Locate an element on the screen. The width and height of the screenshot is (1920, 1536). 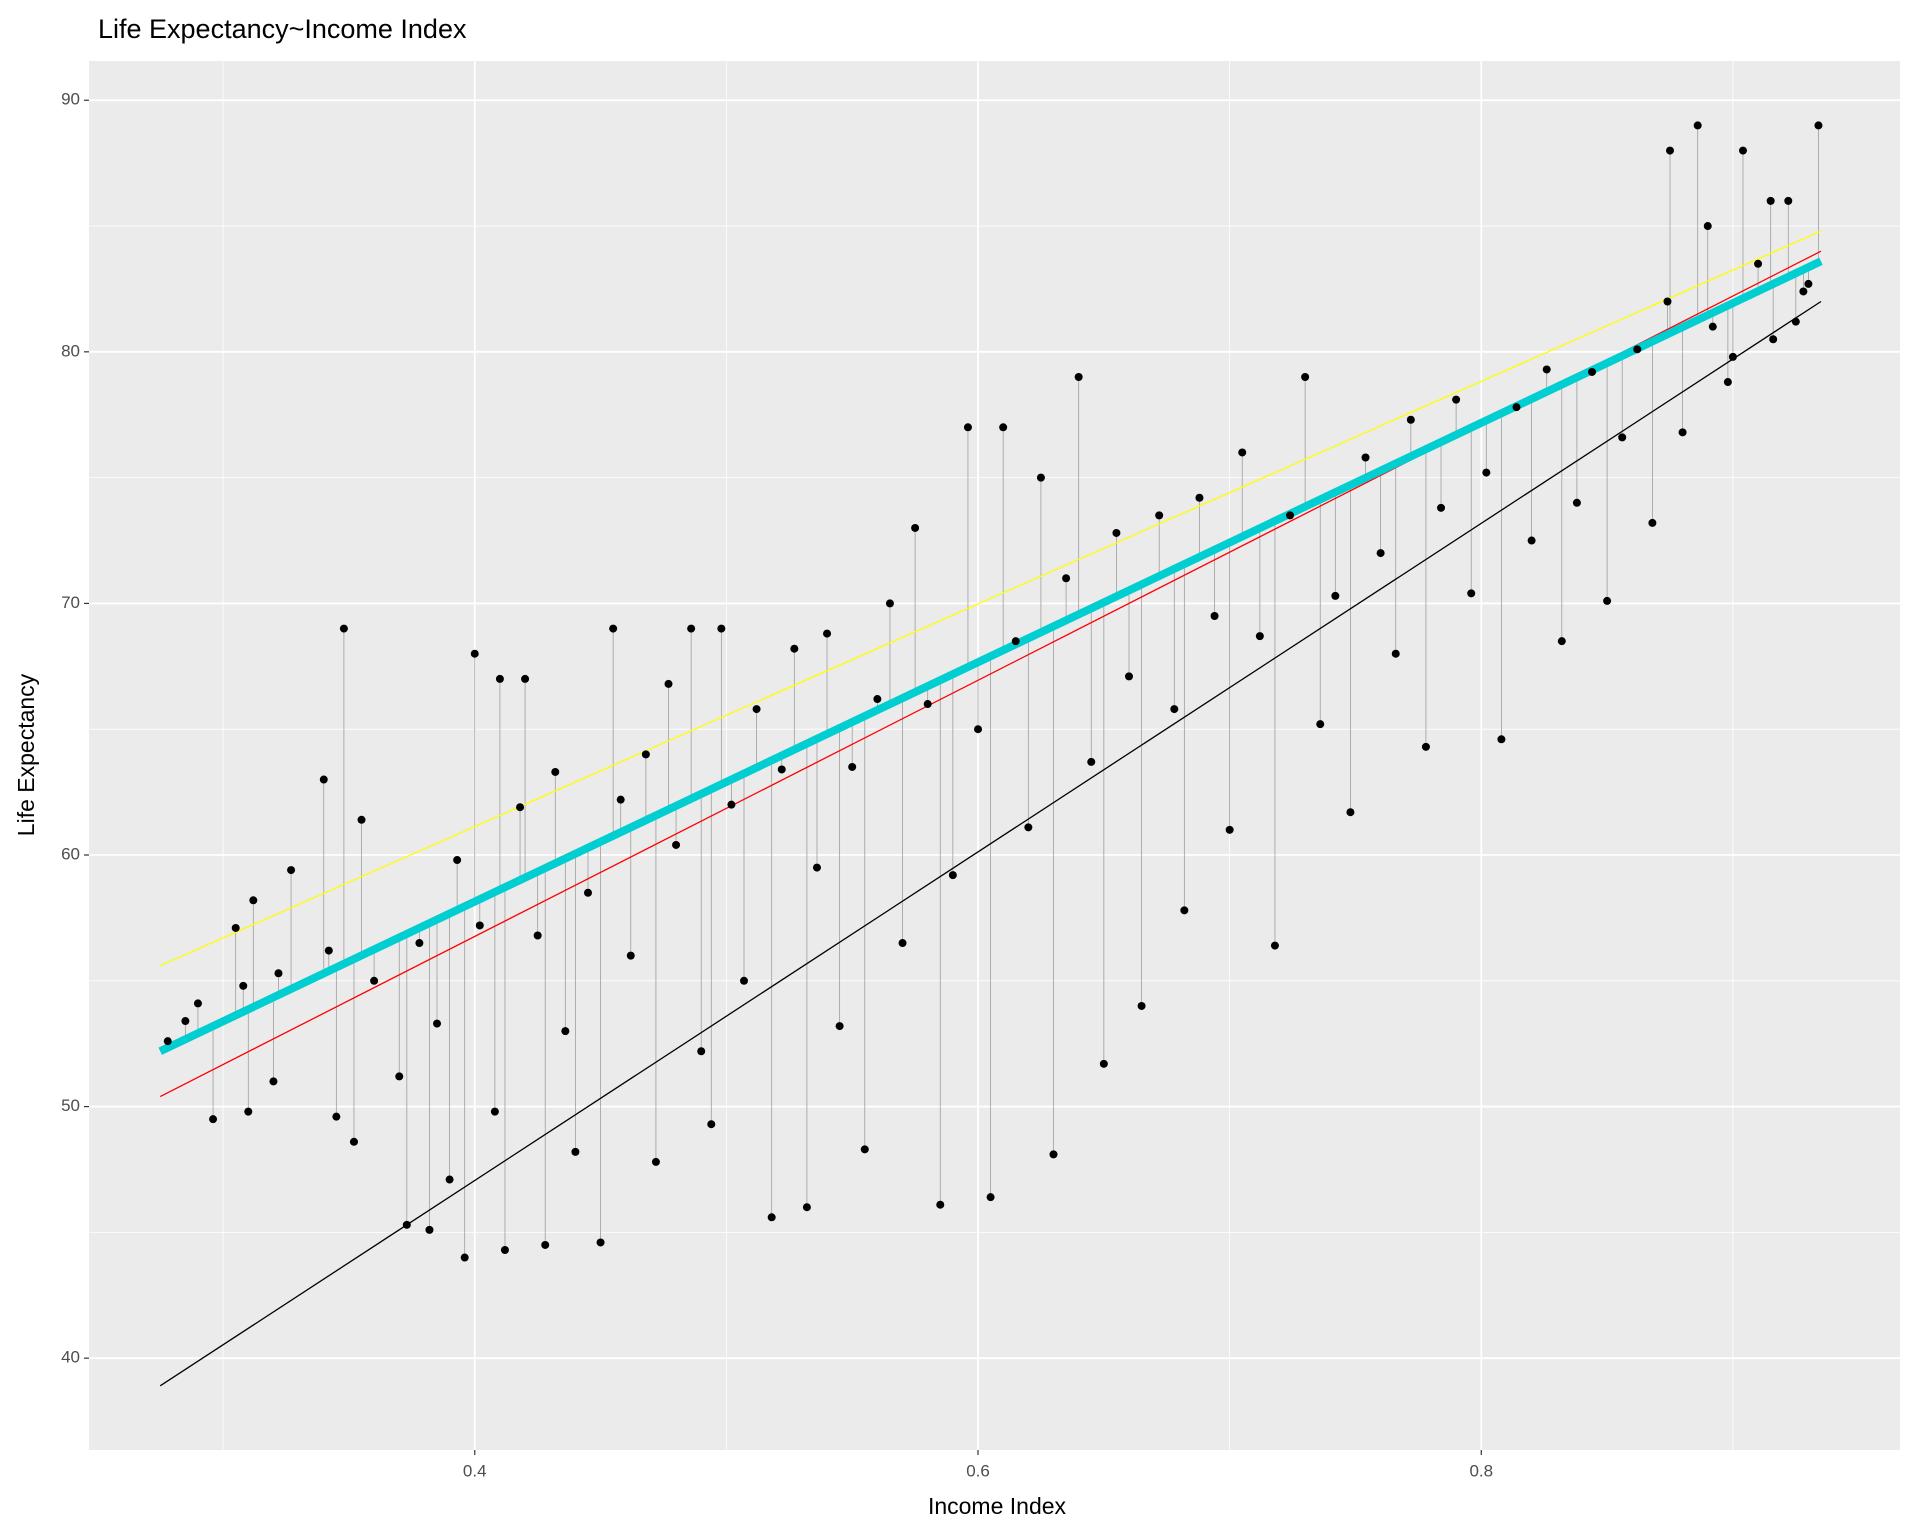
x-tick-label: 0.6 is located at coordinates (978, 1470).